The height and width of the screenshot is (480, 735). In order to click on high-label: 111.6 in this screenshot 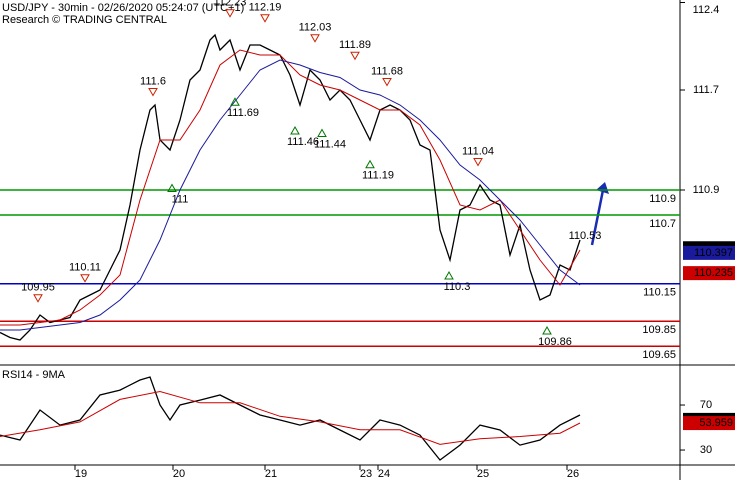, I will do `click(153, 81)`.